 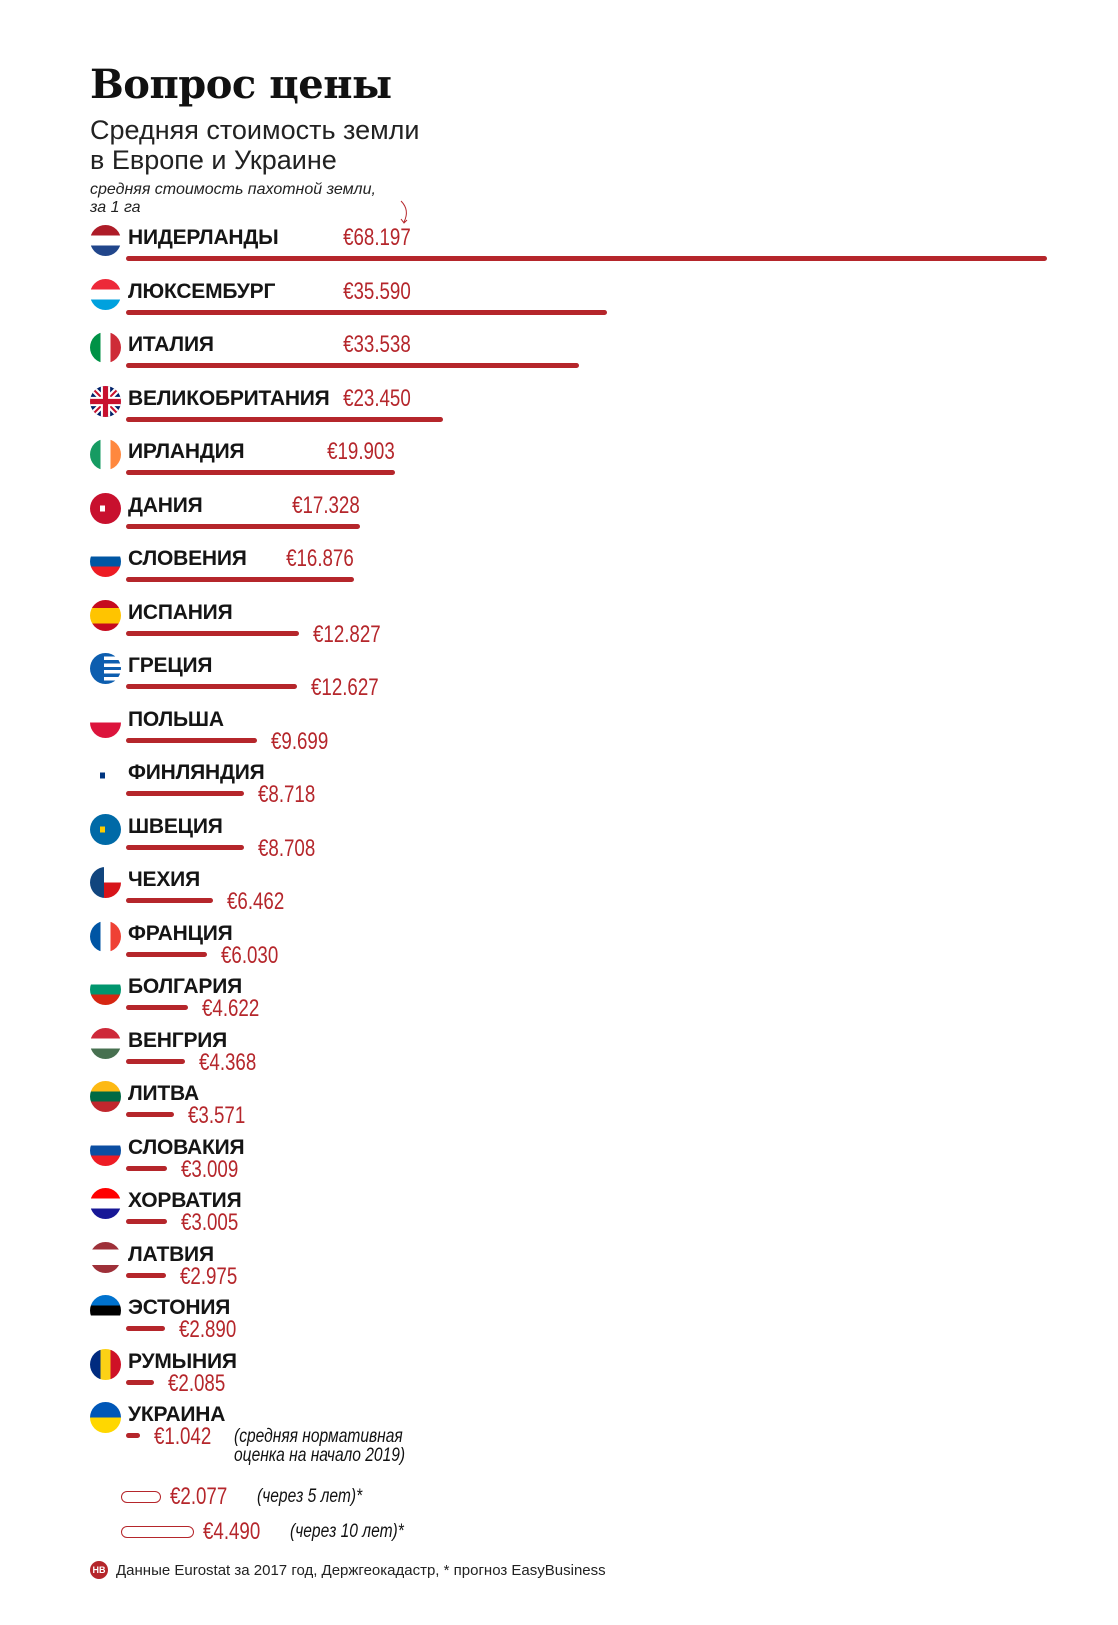 I want to click on value-label: €8.708, so click(x=286, y=848).